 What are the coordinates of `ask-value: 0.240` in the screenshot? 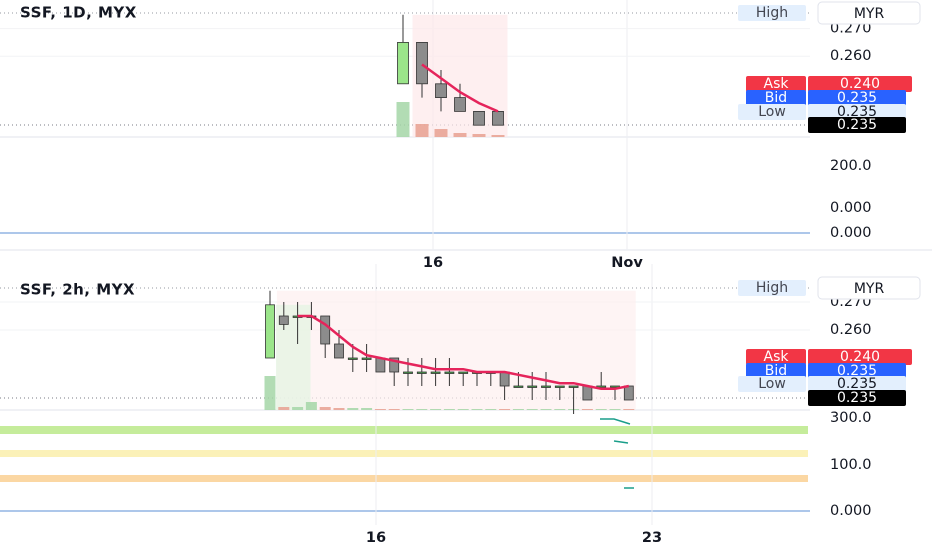 It's located at (860, 84).